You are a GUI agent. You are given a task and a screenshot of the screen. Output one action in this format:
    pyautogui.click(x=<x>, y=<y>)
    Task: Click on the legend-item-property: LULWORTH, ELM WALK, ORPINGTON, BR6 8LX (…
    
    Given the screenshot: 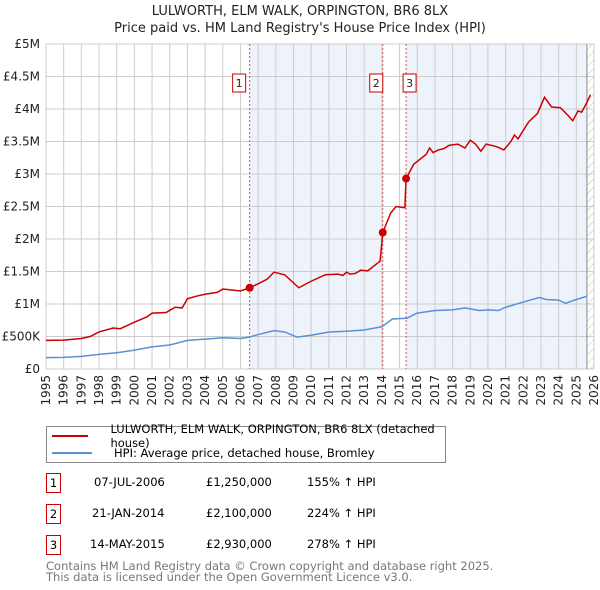 What is the action you would take?
    pyautogui.click(x=246, y=436)
    